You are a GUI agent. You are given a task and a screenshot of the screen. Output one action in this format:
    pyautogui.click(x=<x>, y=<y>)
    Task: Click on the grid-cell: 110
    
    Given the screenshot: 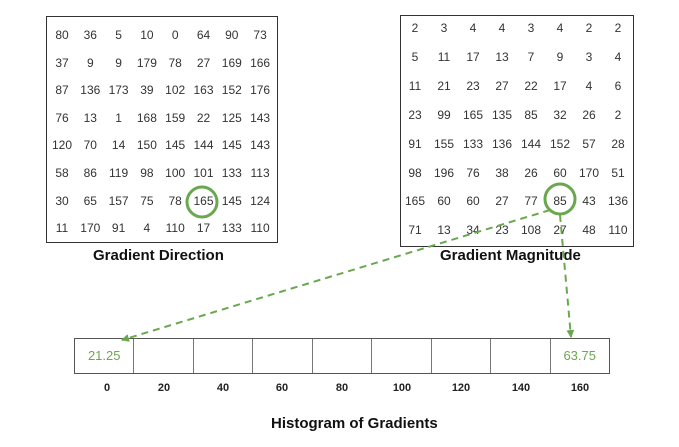 What is the action you would take?
    pyautogui.click(x=175, y=228)
    